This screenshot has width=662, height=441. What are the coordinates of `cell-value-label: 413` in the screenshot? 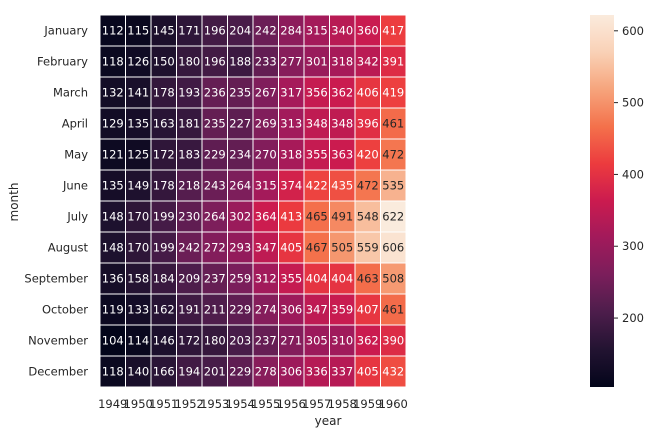 It's located at (291, 217).